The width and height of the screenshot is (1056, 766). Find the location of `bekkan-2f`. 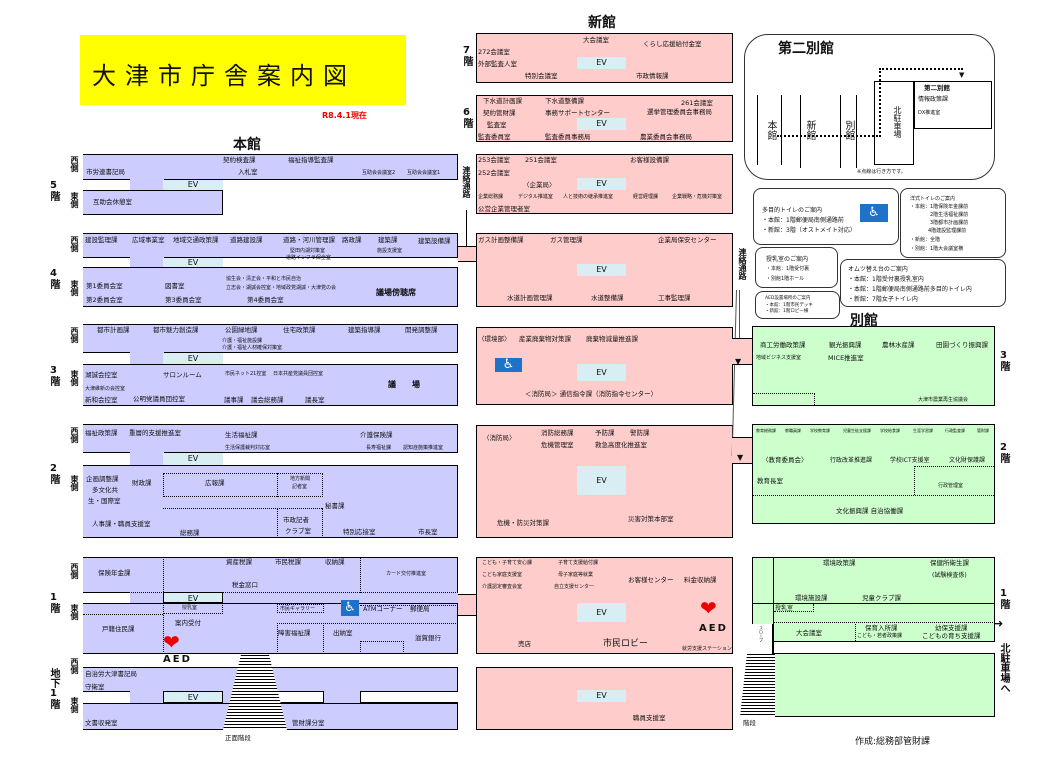

bekkan-2f is located at coordinates (873, 474).